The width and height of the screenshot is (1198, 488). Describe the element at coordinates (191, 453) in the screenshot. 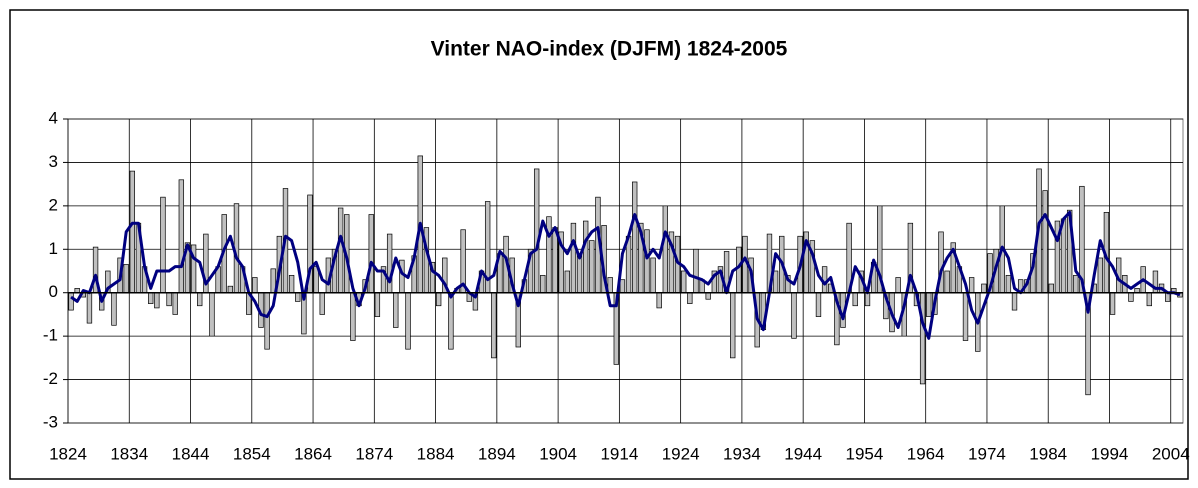

I see `x-tick-label: 1844` at that location.